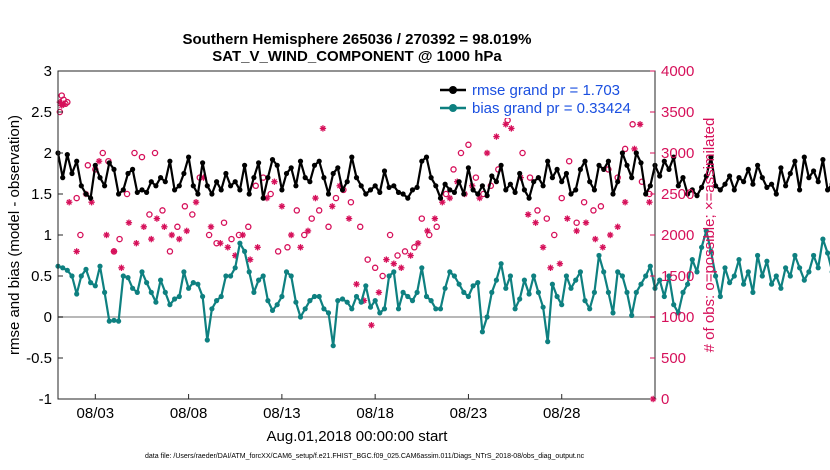  What do you see at coordinates (45, 399) in the screenshot?
I see `y-tick-label: -1` at bounding box center [45, 399].